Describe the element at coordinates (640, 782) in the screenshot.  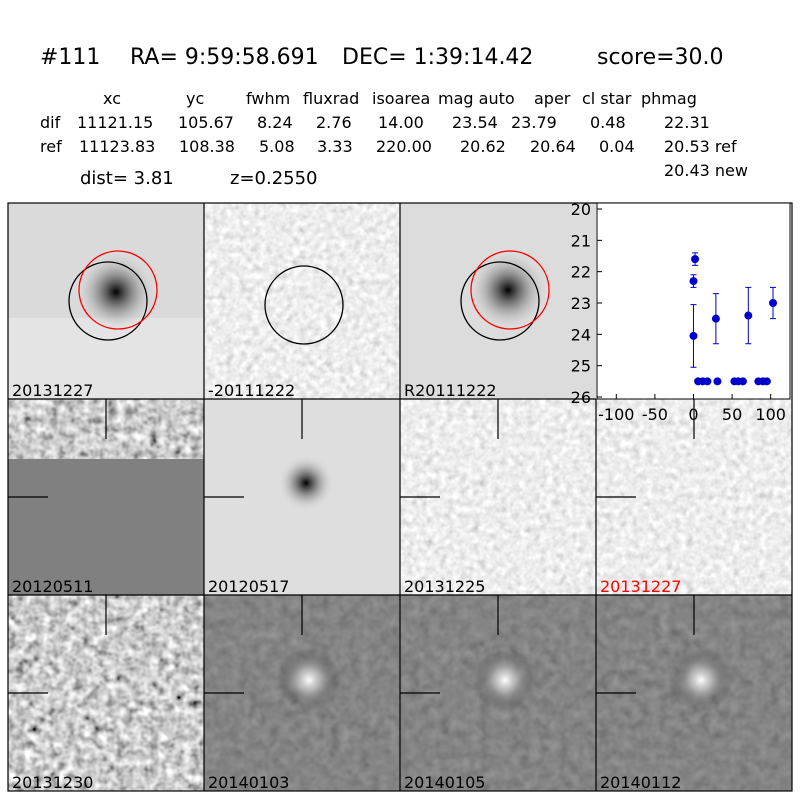
I see `stamp-label: 20140112` at that location.